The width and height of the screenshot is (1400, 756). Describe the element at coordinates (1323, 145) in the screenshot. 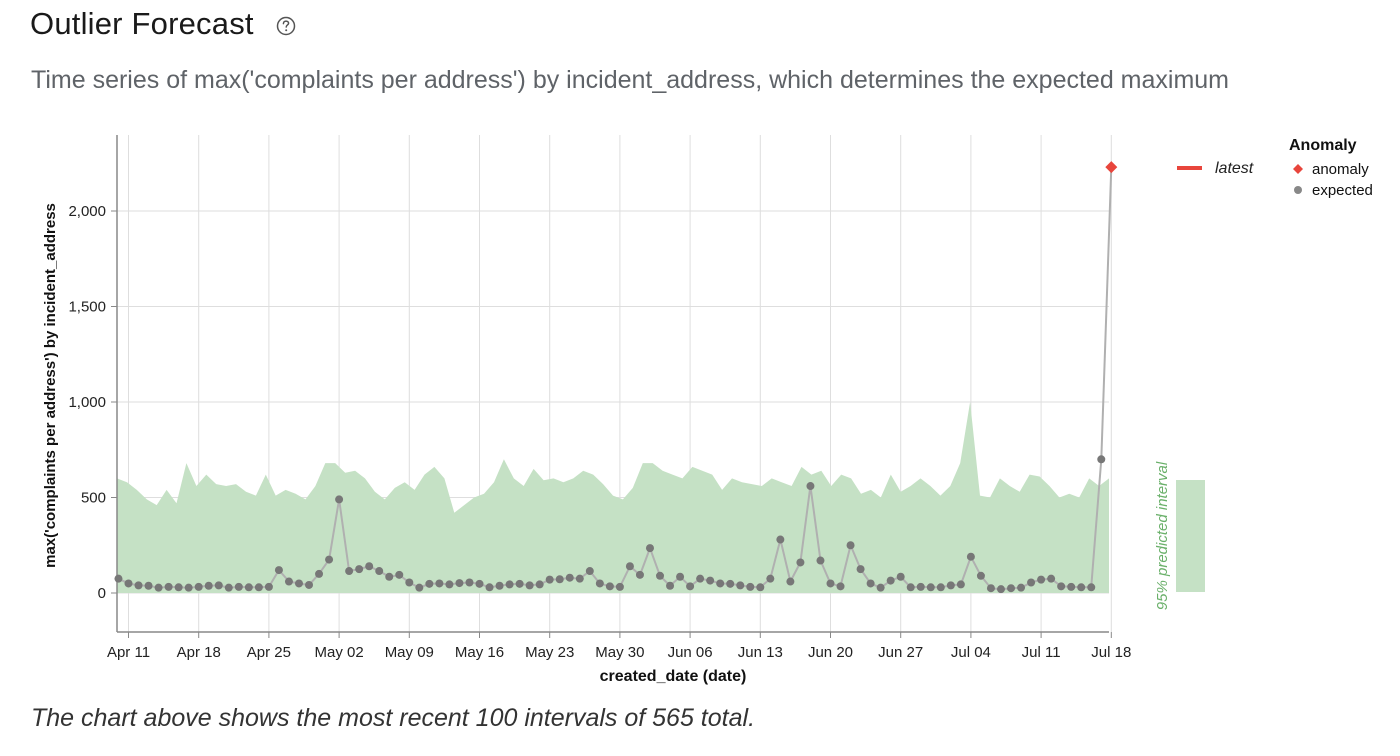

I see `legend-title: Anomaly` at that location.